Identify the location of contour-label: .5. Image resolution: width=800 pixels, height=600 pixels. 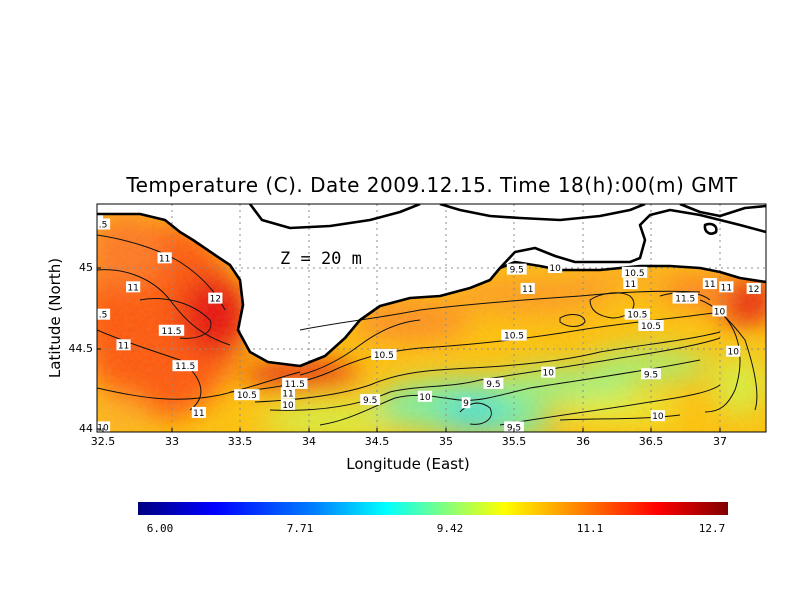
(104, 224).